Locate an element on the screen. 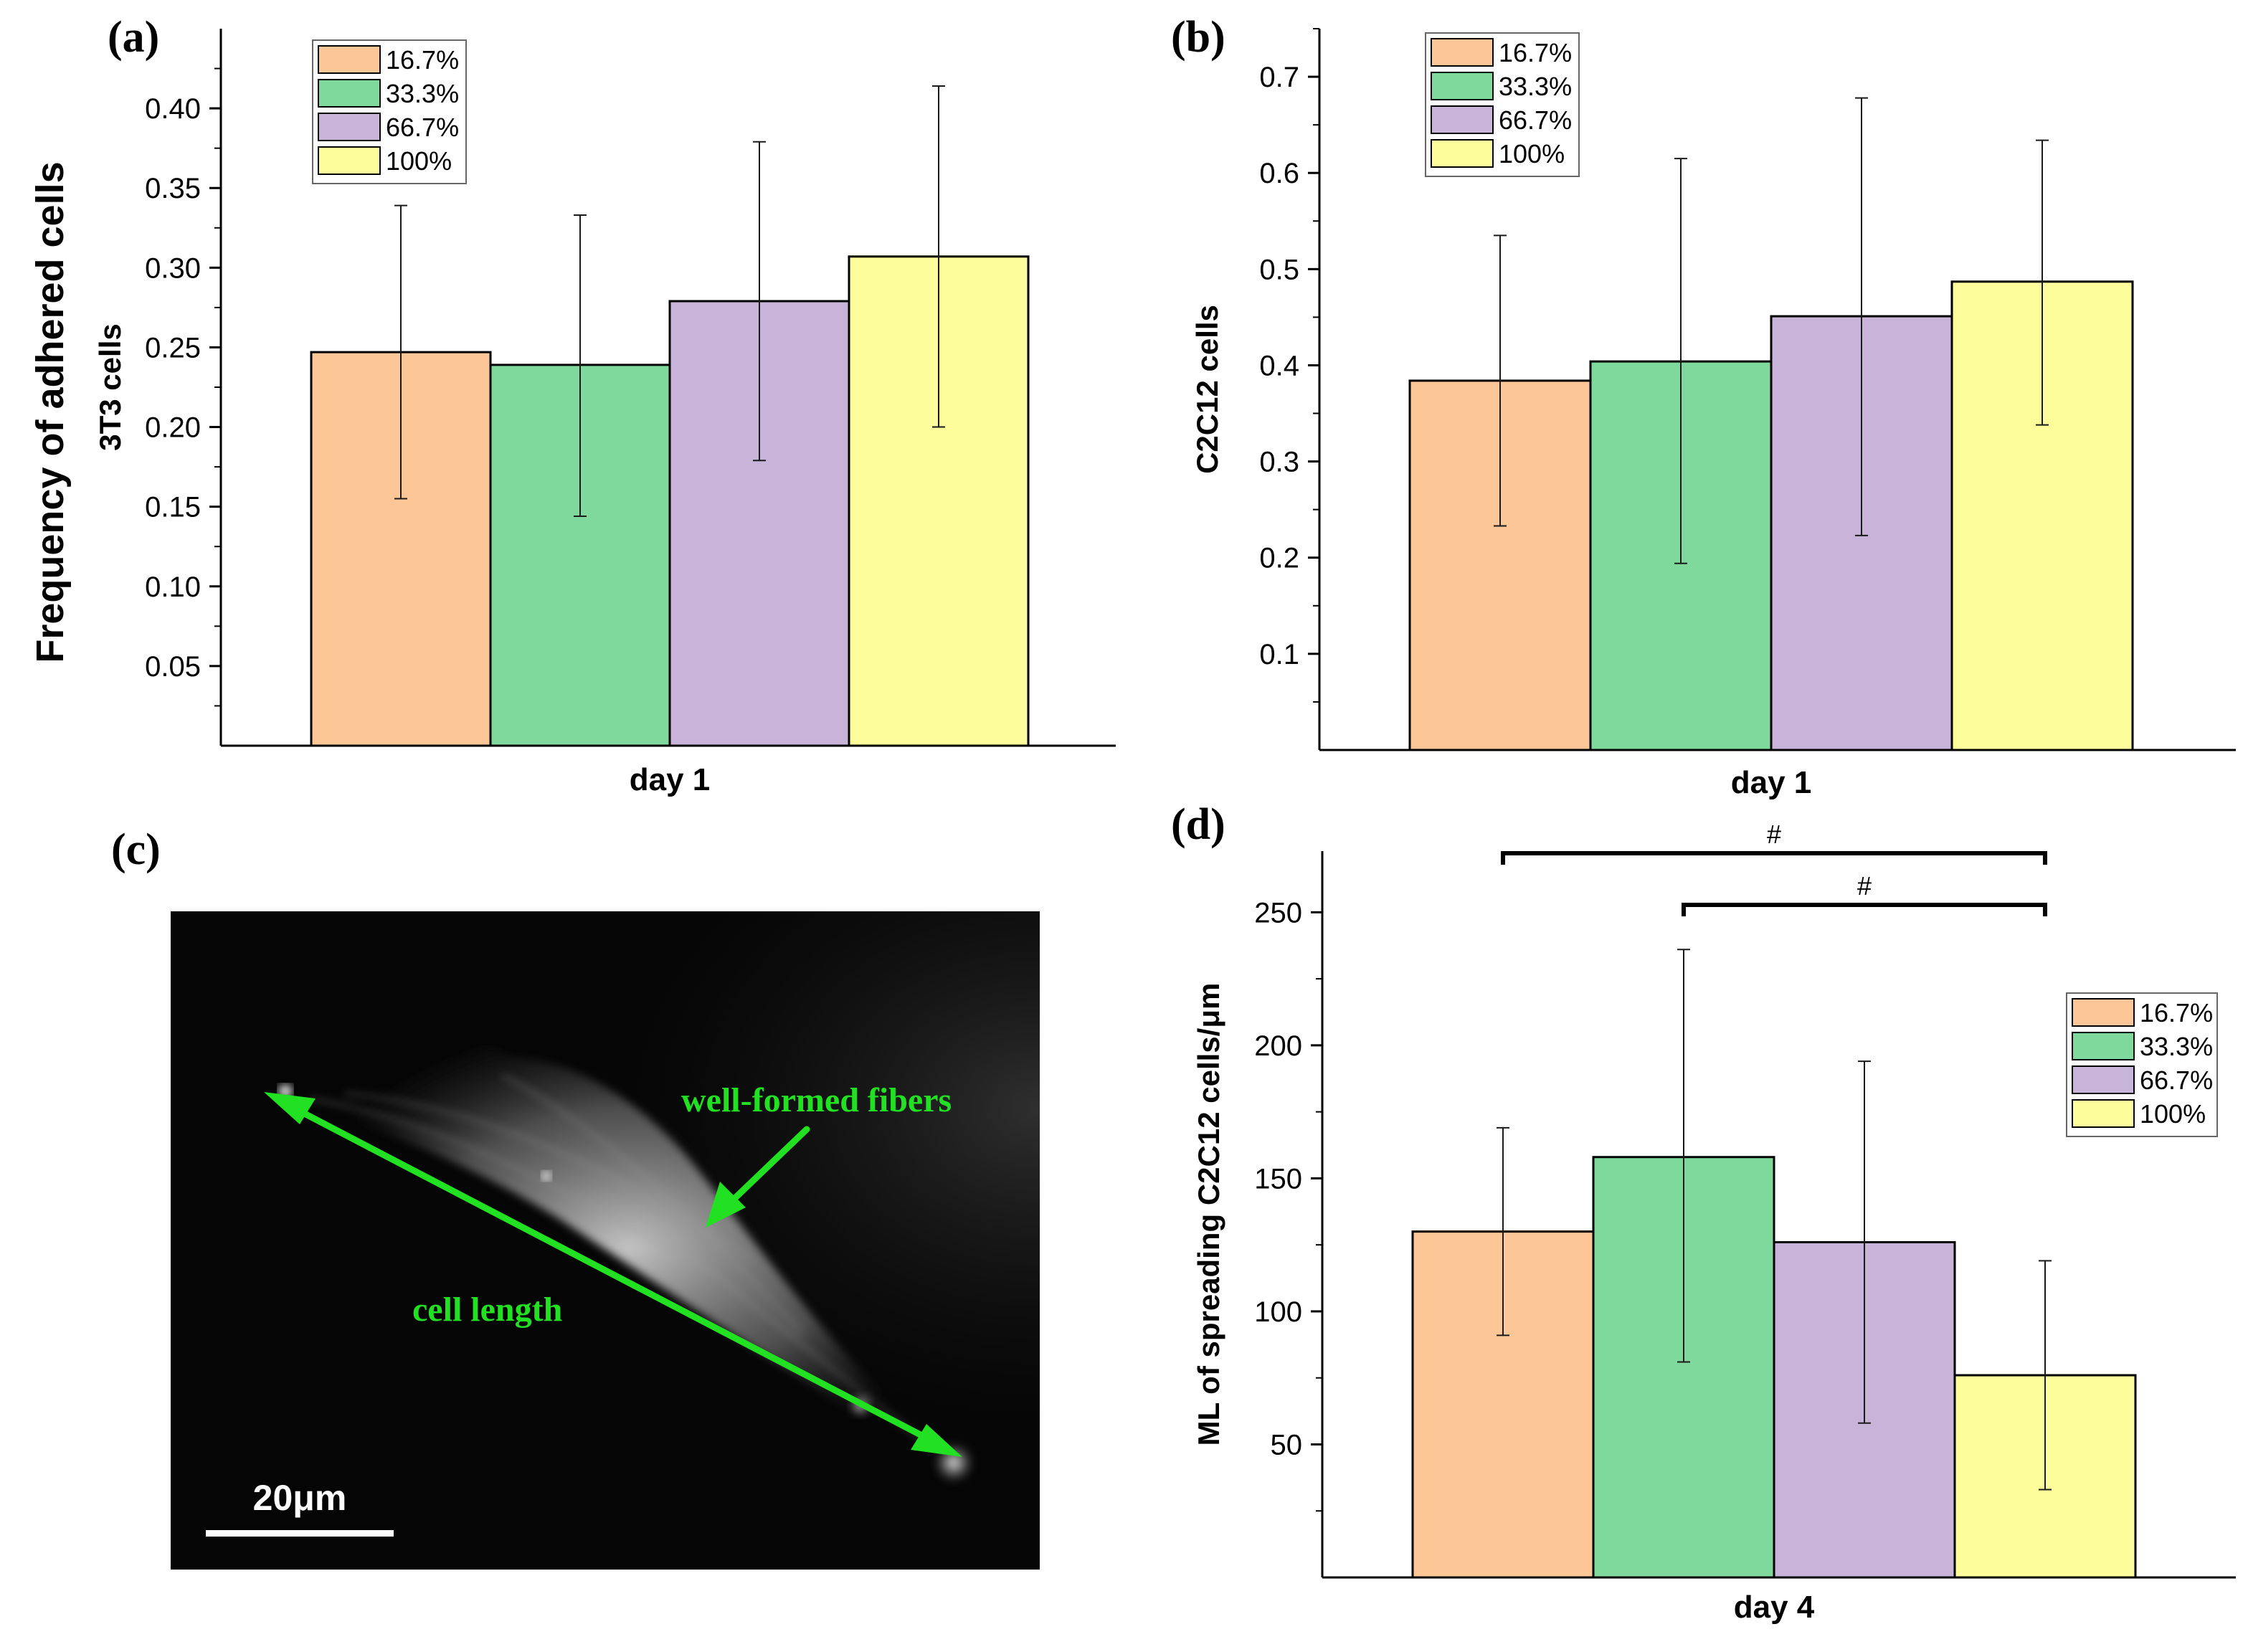 This screenshot has width=2243, height=1652. legend-label-a-1: 16.7% is located at coordinates (422, 60).